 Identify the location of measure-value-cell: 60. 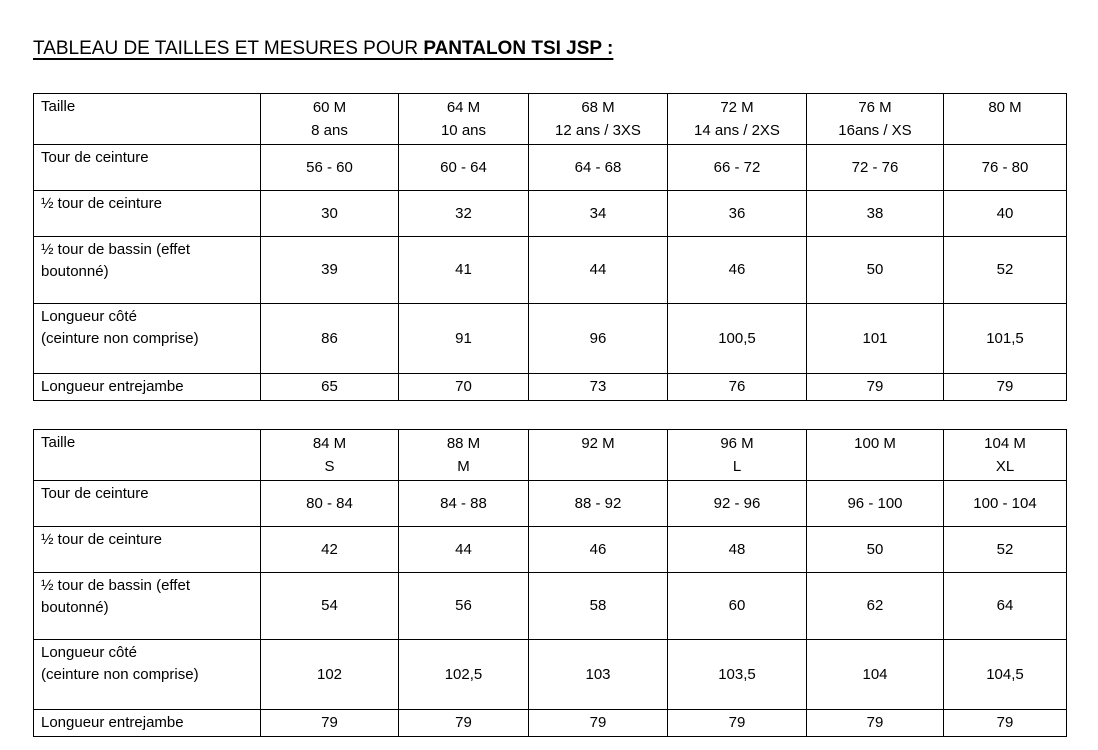
(737, 606).